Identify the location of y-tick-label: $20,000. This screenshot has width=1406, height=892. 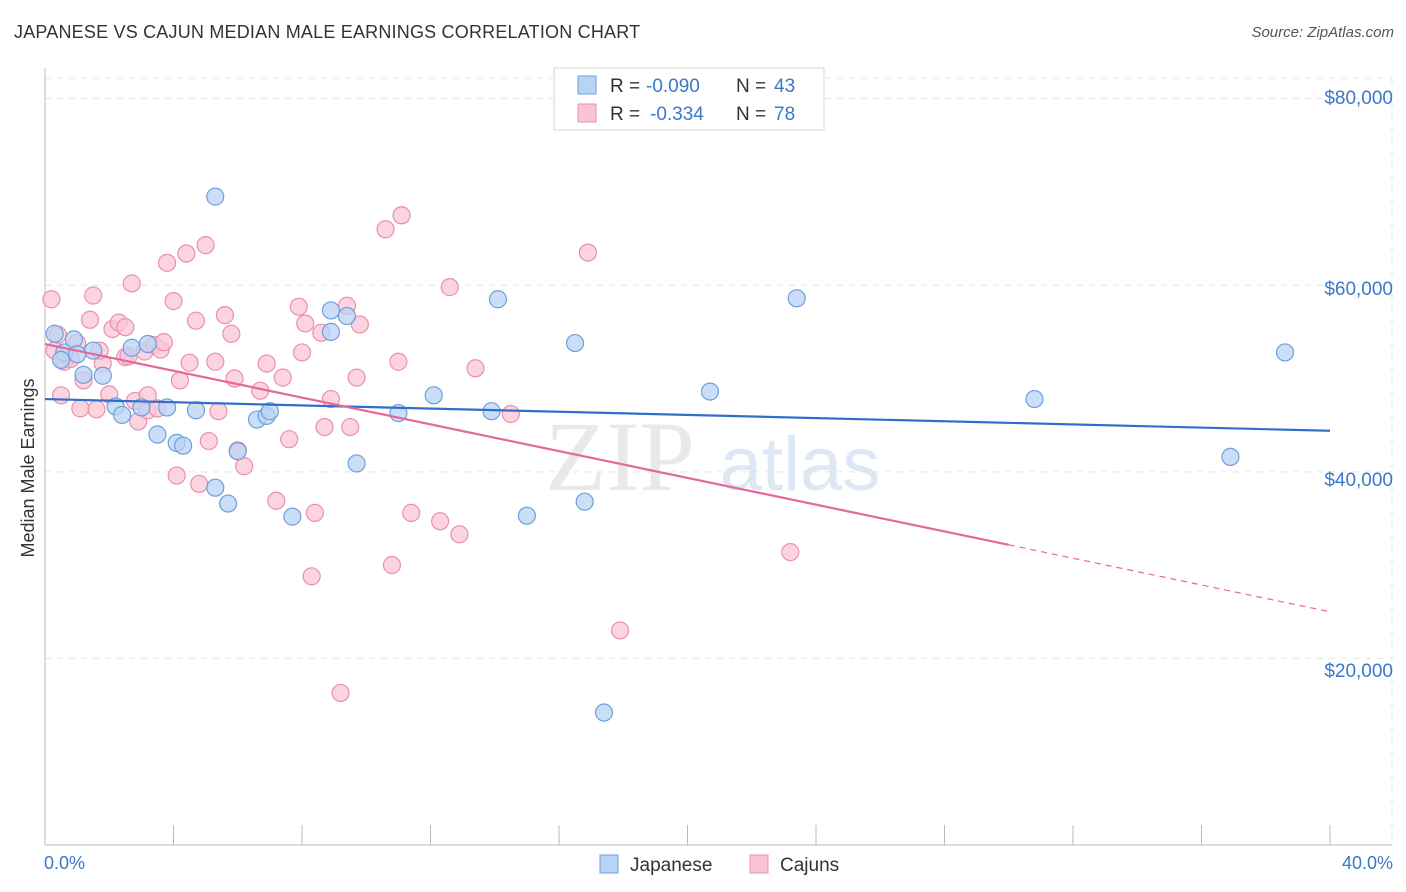
(1358, 671).